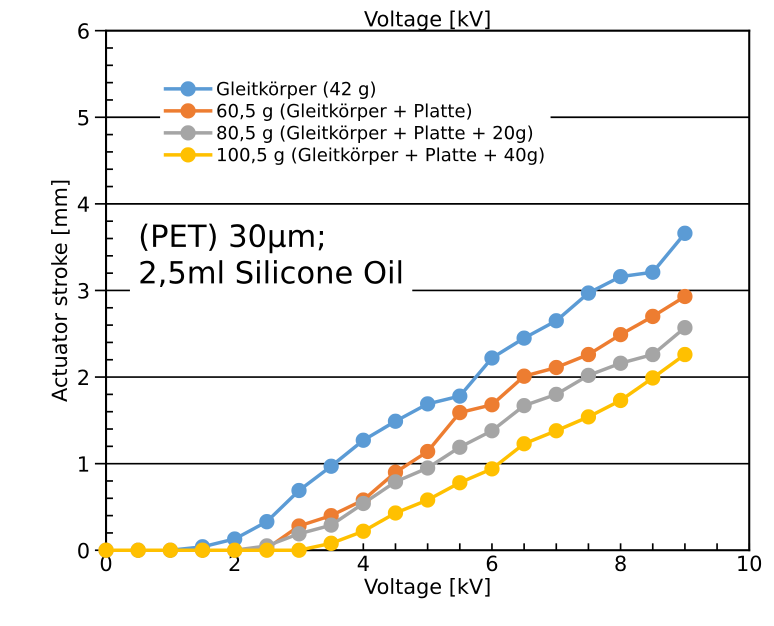 The image size is (774, 626). Describe the element at coordinates (83, 204) in the screenshot. I see `y-tick-label: 4` at that location.